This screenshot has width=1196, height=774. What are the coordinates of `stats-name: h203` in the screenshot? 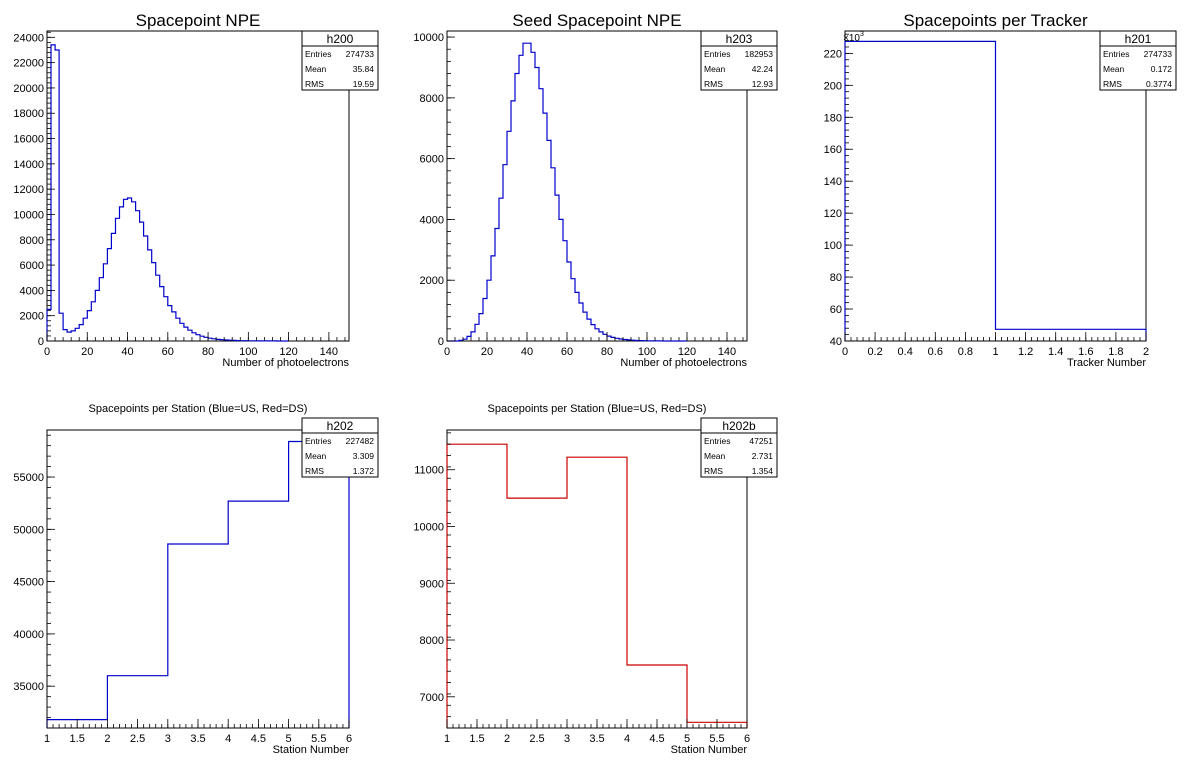 It's located at (739, 39).